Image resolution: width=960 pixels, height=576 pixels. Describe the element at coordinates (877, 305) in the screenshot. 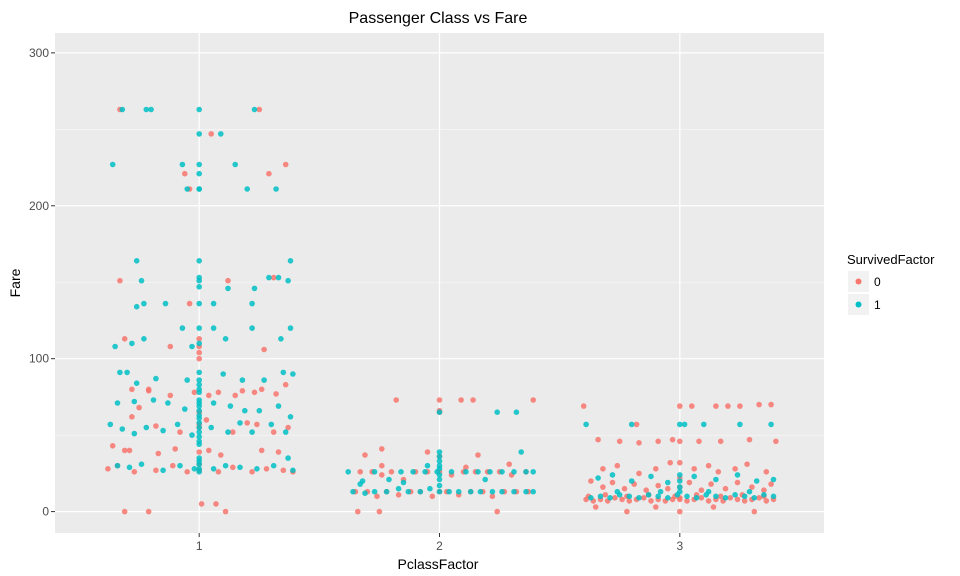

I see `legend-label: 1` at that location.